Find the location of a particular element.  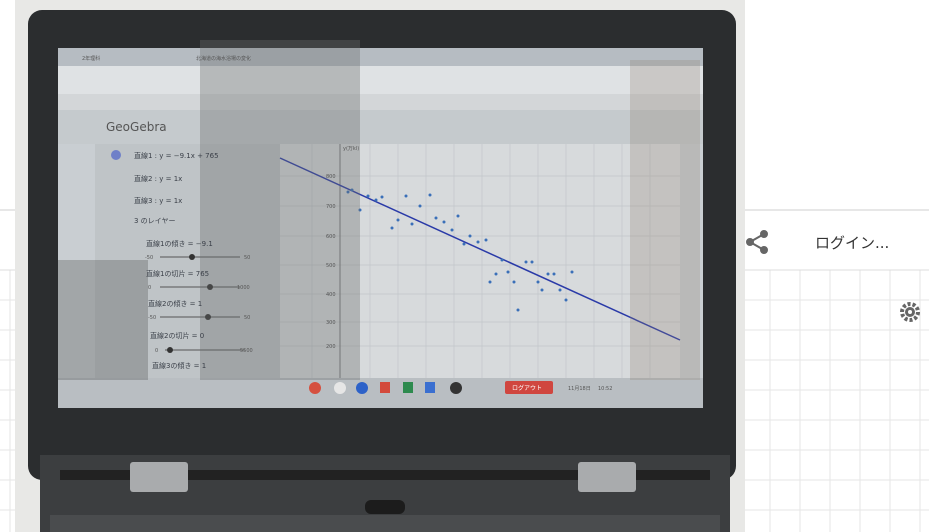

time: 10:52 is located at coordinates (605, 389).